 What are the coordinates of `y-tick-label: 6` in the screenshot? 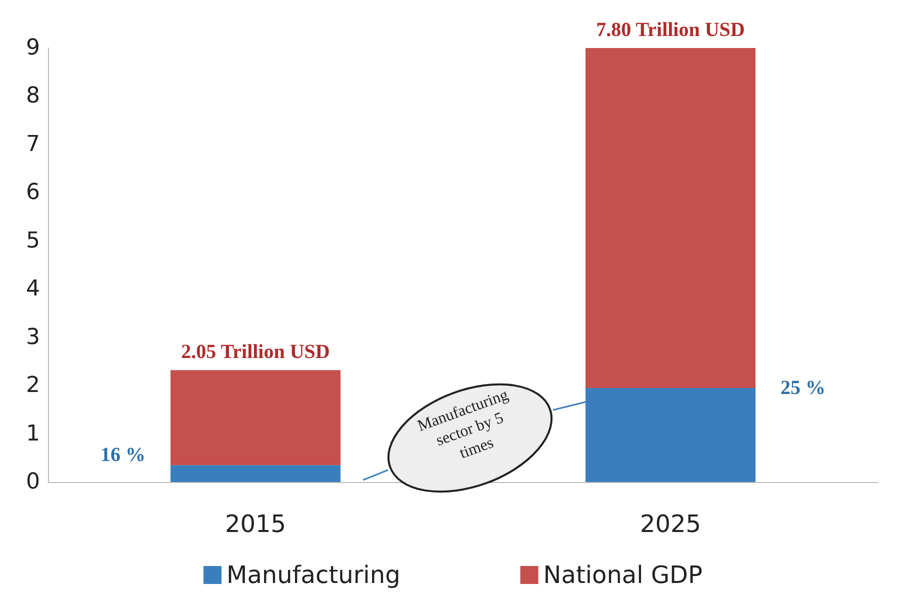 It's located at (33, 193).